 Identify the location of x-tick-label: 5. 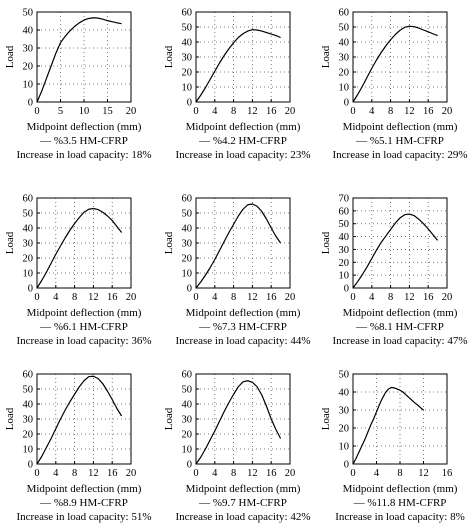
(60, 111).